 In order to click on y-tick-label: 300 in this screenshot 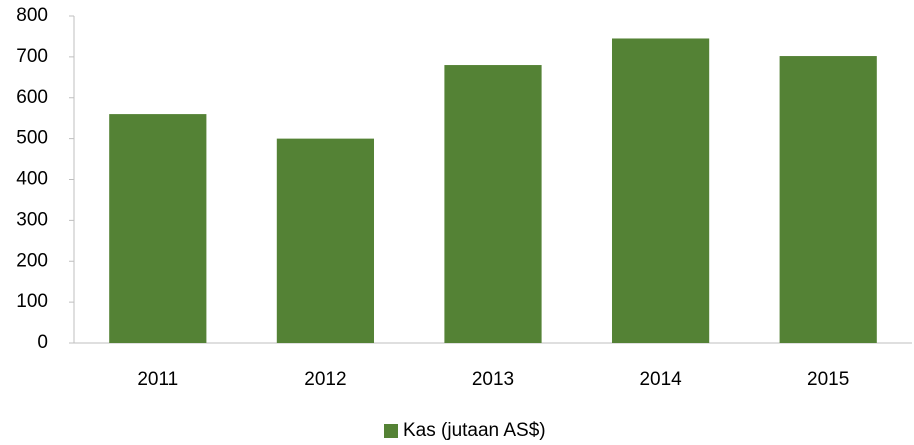, I will do `click(32, 219)`.